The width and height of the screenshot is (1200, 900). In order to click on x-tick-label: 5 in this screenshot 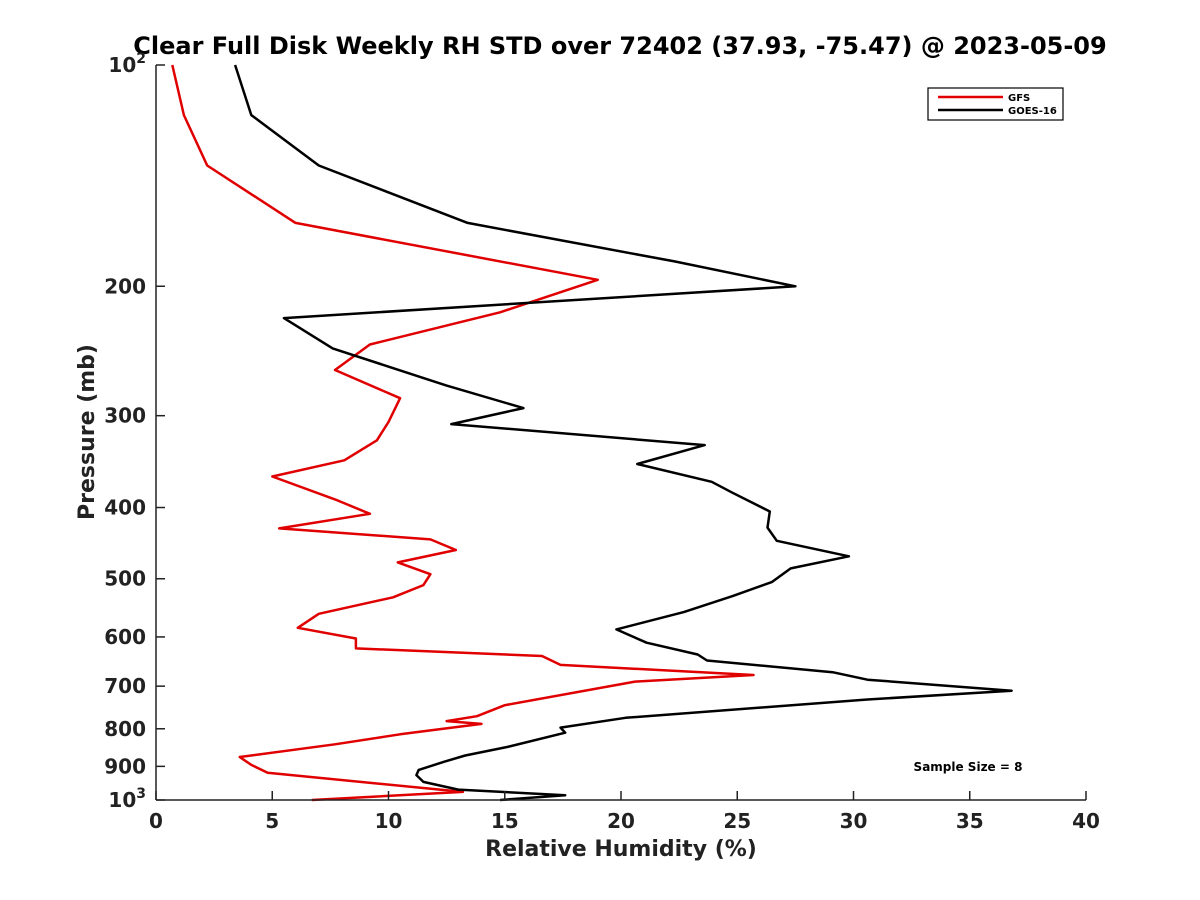, I will do `click(272, 821)`.